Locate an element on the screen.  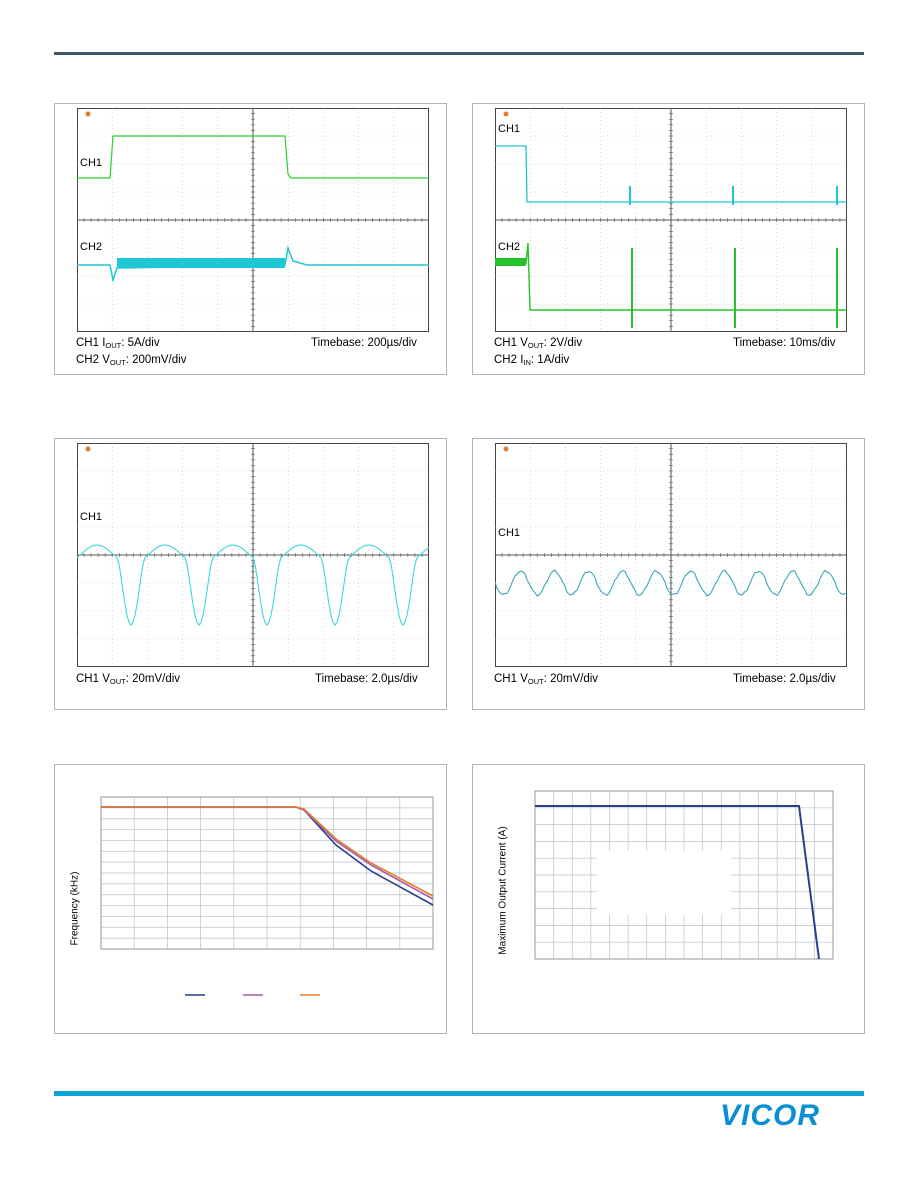
caption-ch2-sub: IN is located at coordinates (527, 362).